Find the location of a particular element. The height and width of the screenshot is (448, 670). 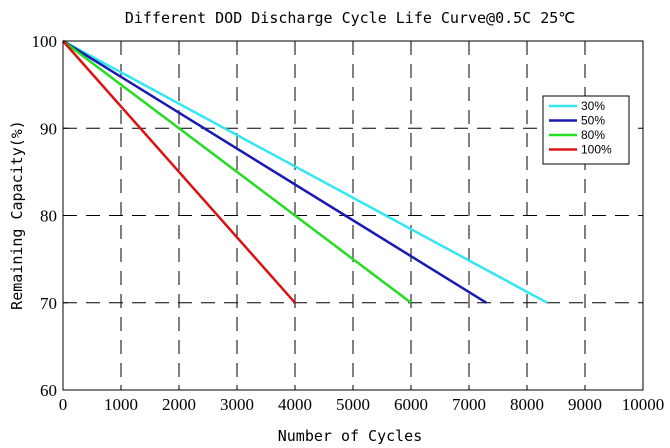

y-tick-label-1: 70 is located at coordinates (48, 303).